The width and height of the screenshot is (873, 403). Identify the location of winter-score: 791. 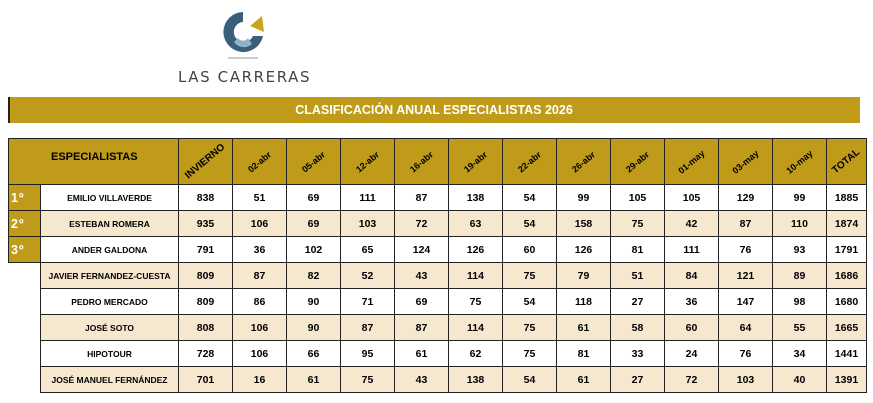
(205, 249).